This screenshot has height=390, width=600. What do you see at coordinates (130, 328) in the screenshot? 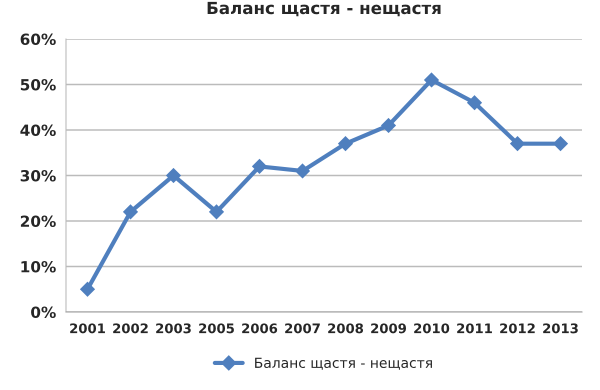
I see `x-tick-label: 2002` at bounding box center [130, 328].